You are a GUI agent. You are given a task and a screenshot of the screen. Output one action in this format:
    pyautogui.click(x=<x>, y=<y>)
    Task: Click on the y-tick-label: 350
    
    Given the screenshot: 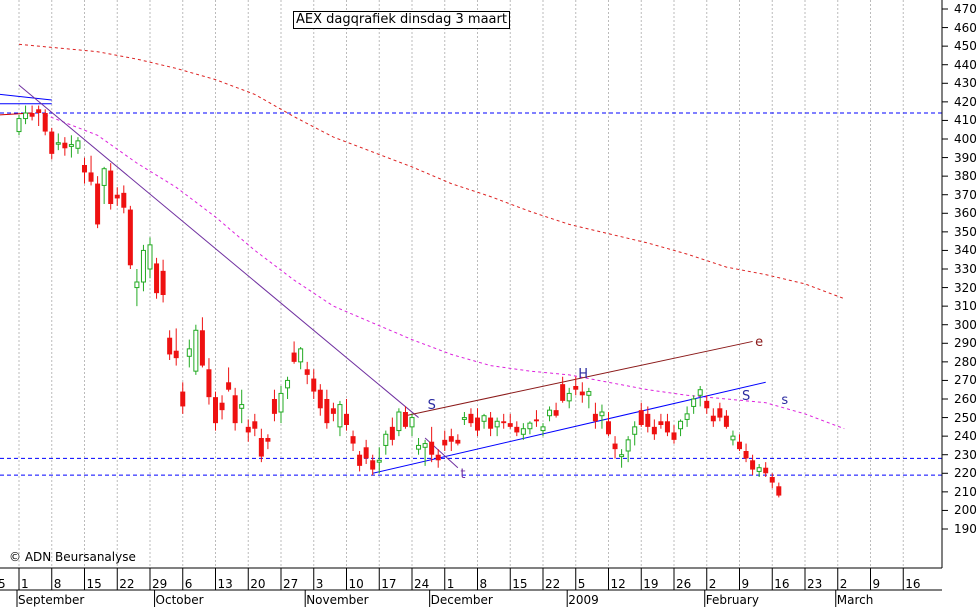 What is the action you would take?
    pyautogui.click(x=965, y=231)
    